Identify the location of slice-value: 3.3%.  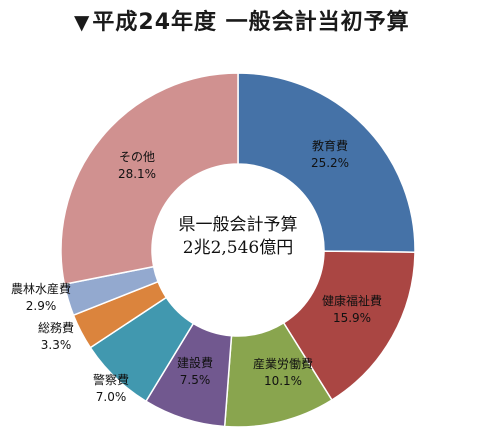
(56, 345).